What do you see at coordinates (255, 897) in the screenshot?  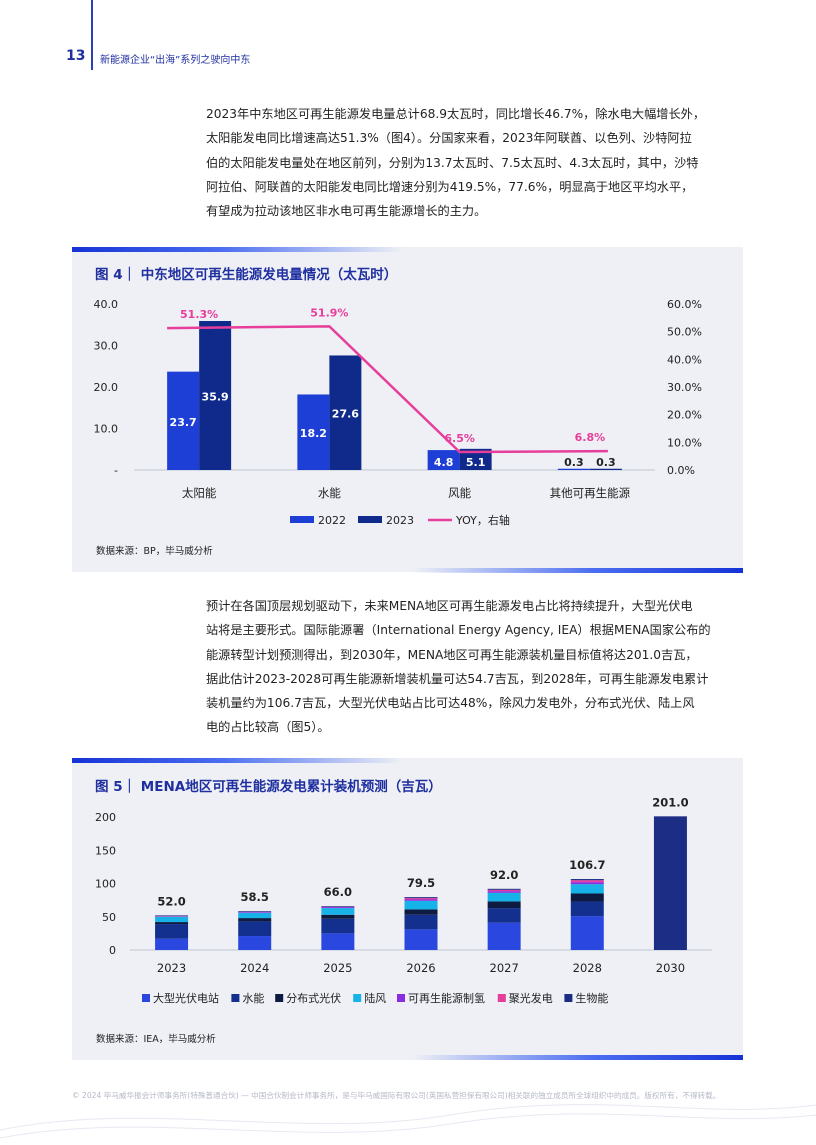 I see `total-label: 58.5` at bounding box center [255, 897].